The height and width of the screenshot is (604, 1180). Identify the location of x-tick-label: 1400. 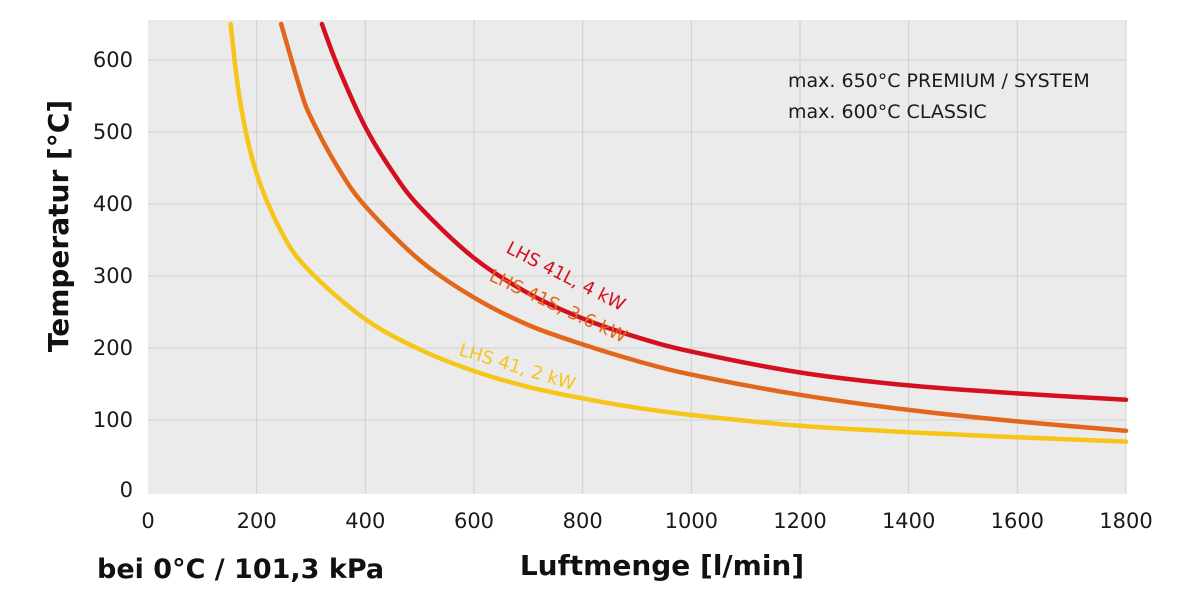
(908, 521).